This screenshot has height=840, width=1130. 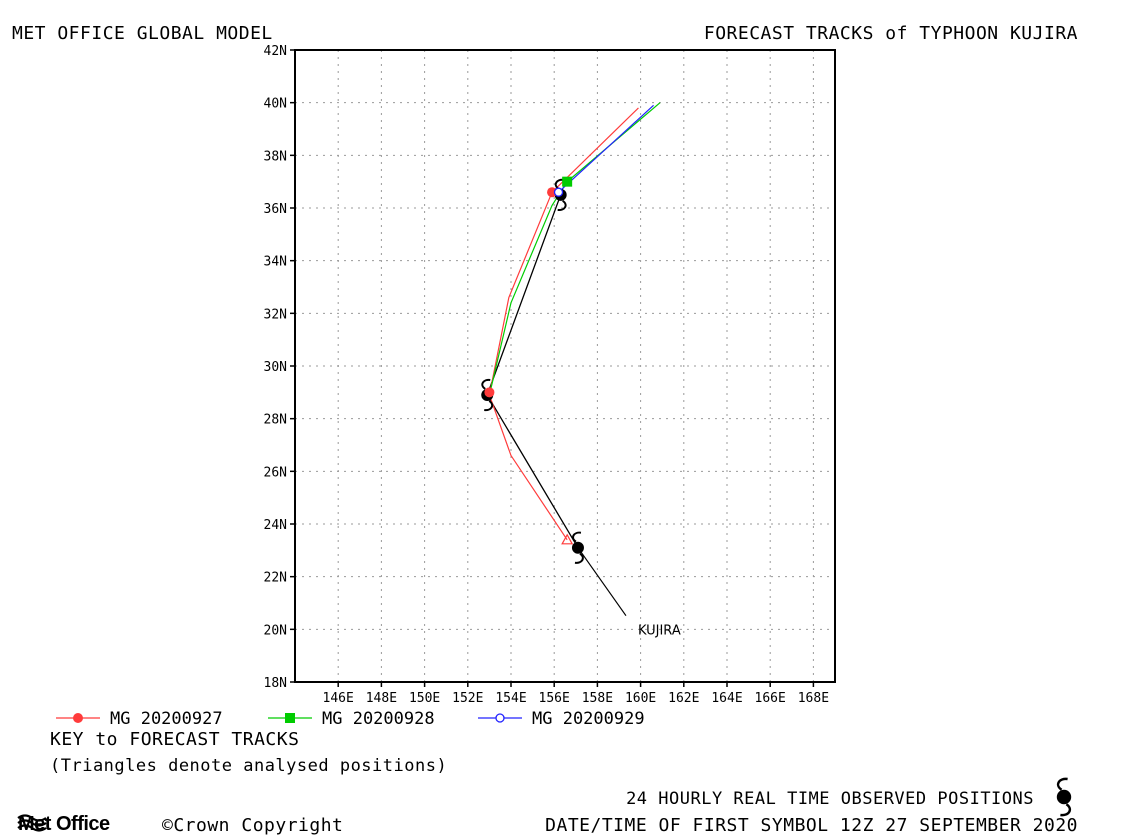 I want to click on legend-label: MG 20200928, so click(x=378, y=719).